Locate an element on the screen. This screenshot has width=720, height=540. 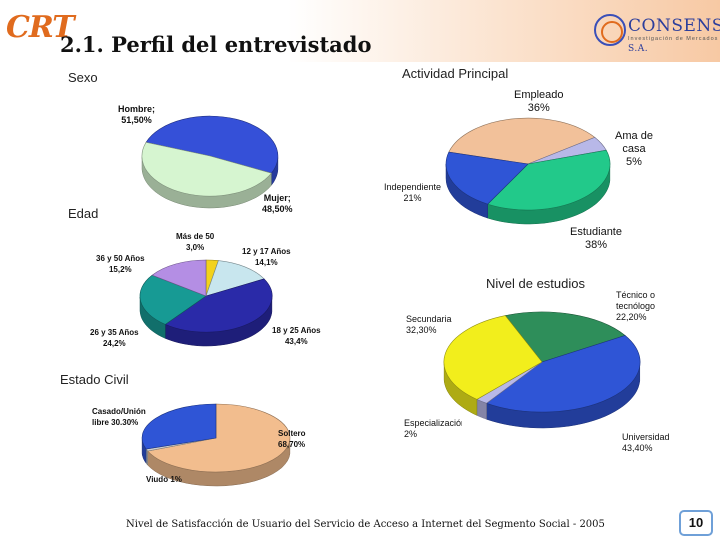
actividad-label-empleado: Empleado 36% is located at coordinates (539, 101).